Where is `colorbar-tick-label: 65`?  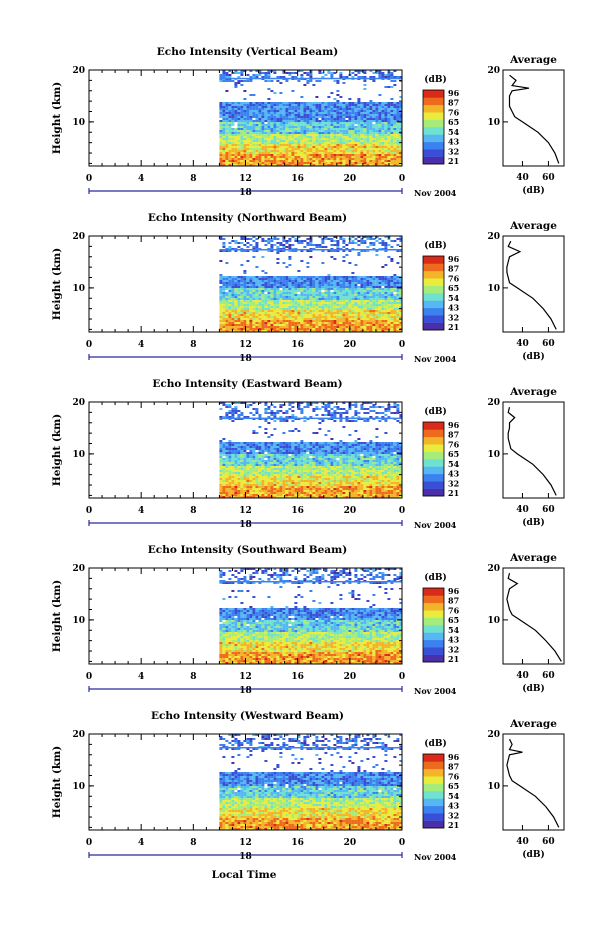 colorbar-tick-label: 65 is located at coordinates (453, 288).